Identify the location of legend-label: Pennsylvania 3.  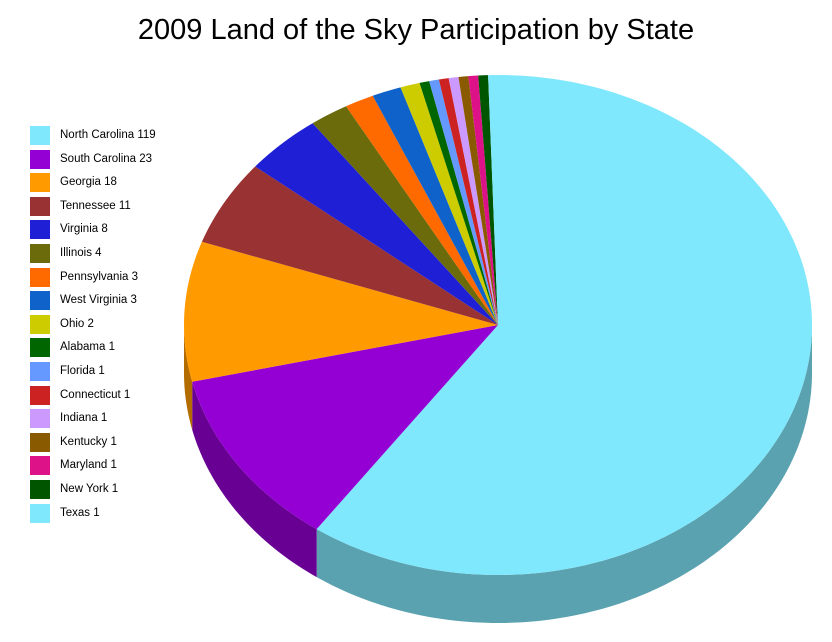
(99, 276).